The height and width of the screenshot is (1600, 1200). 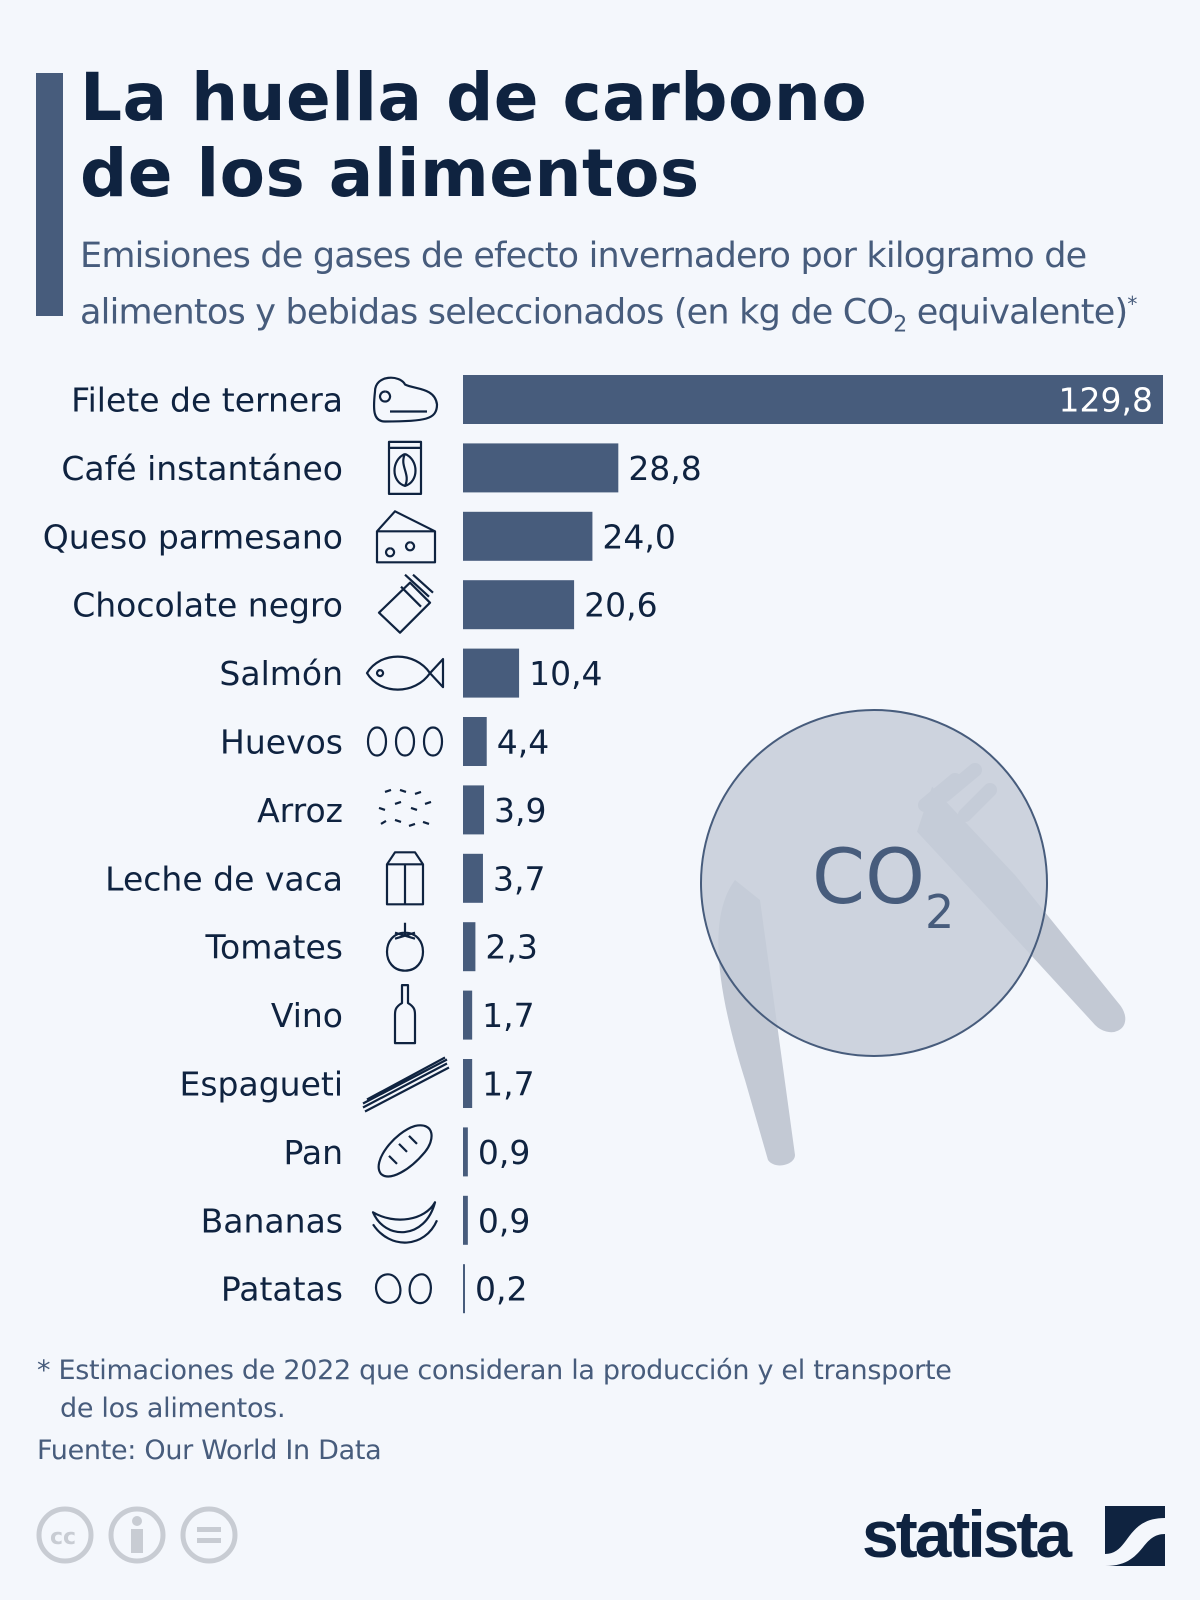 I want to click on category-label: Patatas, so click(x=282, y=1289).